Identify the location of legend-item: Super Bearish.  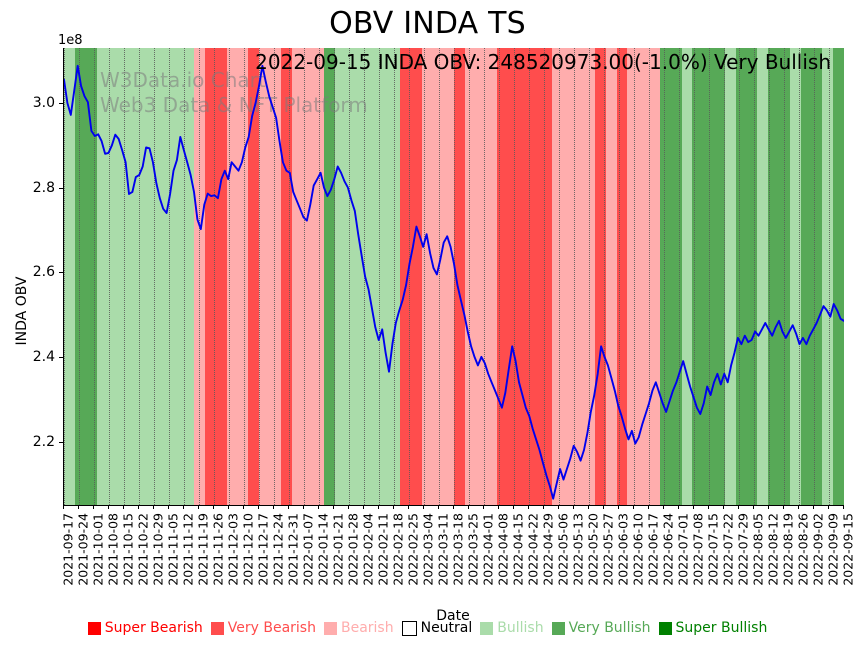
(145, 628).